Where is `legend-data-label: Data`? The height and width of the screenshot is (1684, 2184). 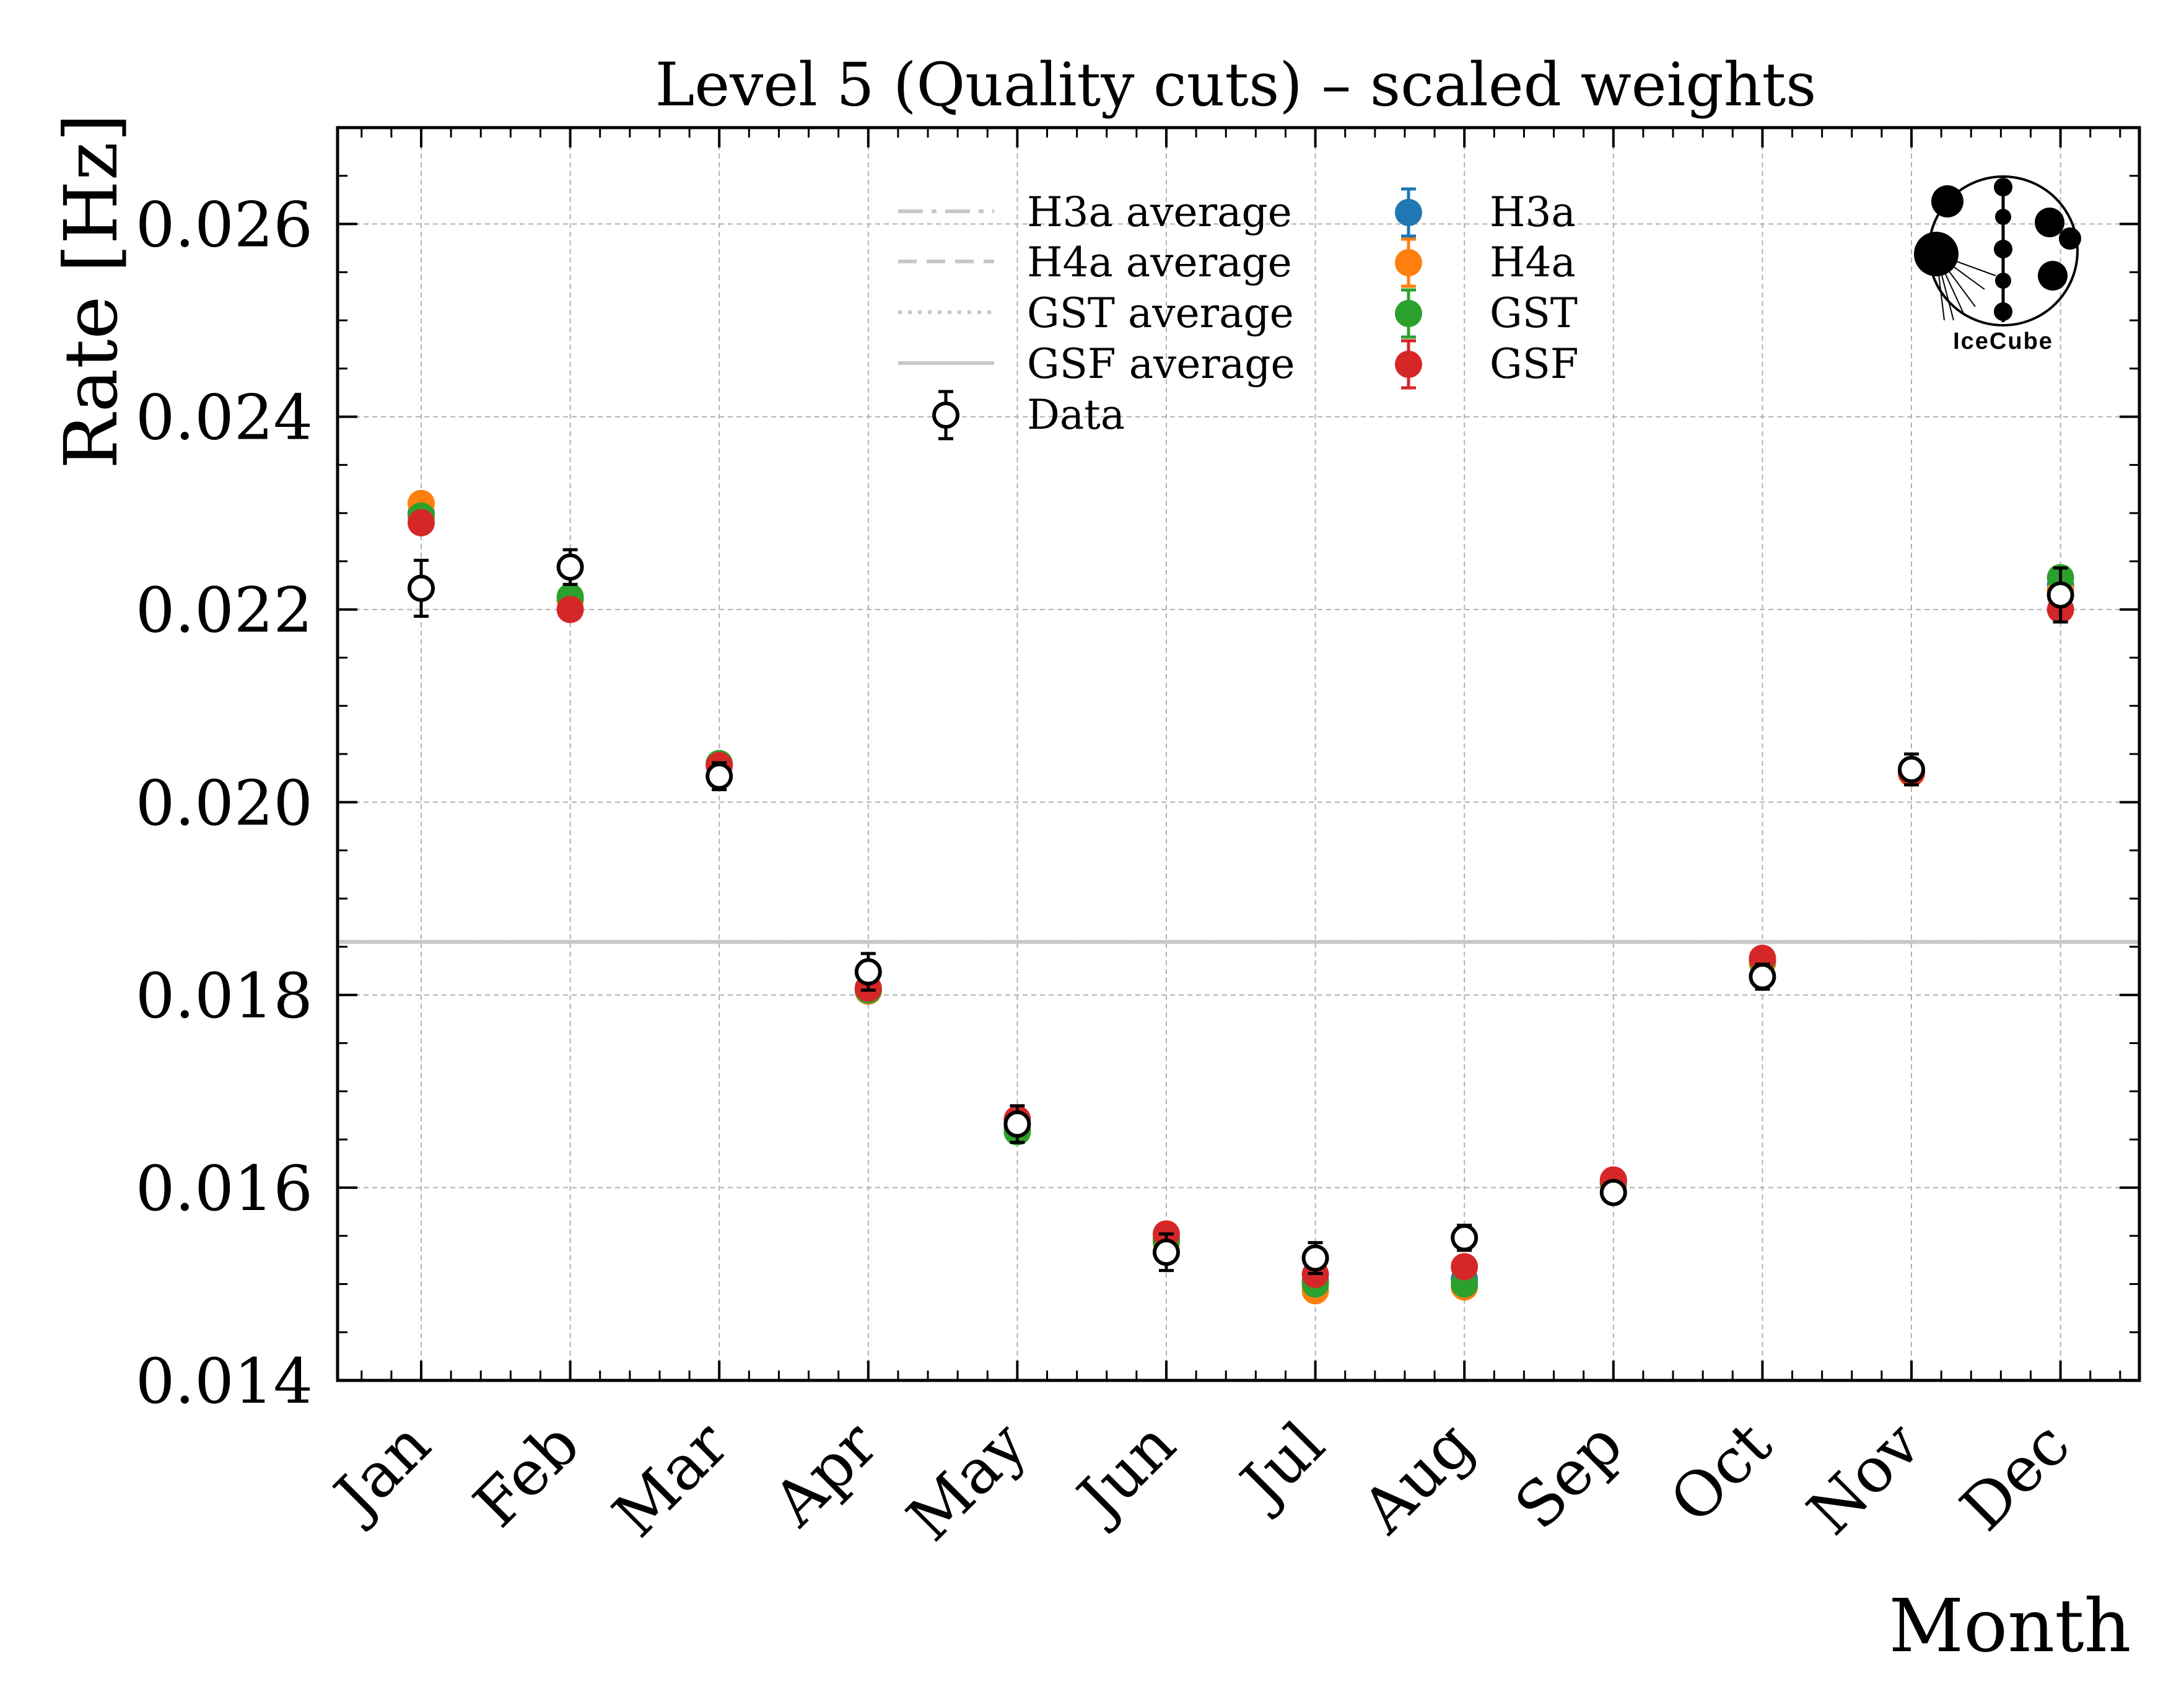 legend-data-label: Data is located at coordinates (1076, 415).